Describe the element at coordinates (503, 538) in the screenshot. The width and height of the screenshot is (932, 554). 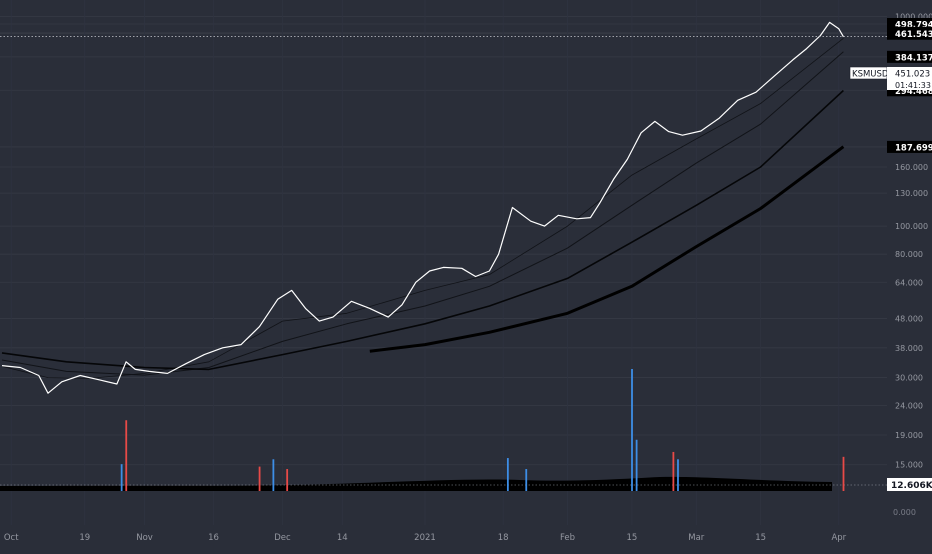
I see `time-tick-label: 18` at that location.